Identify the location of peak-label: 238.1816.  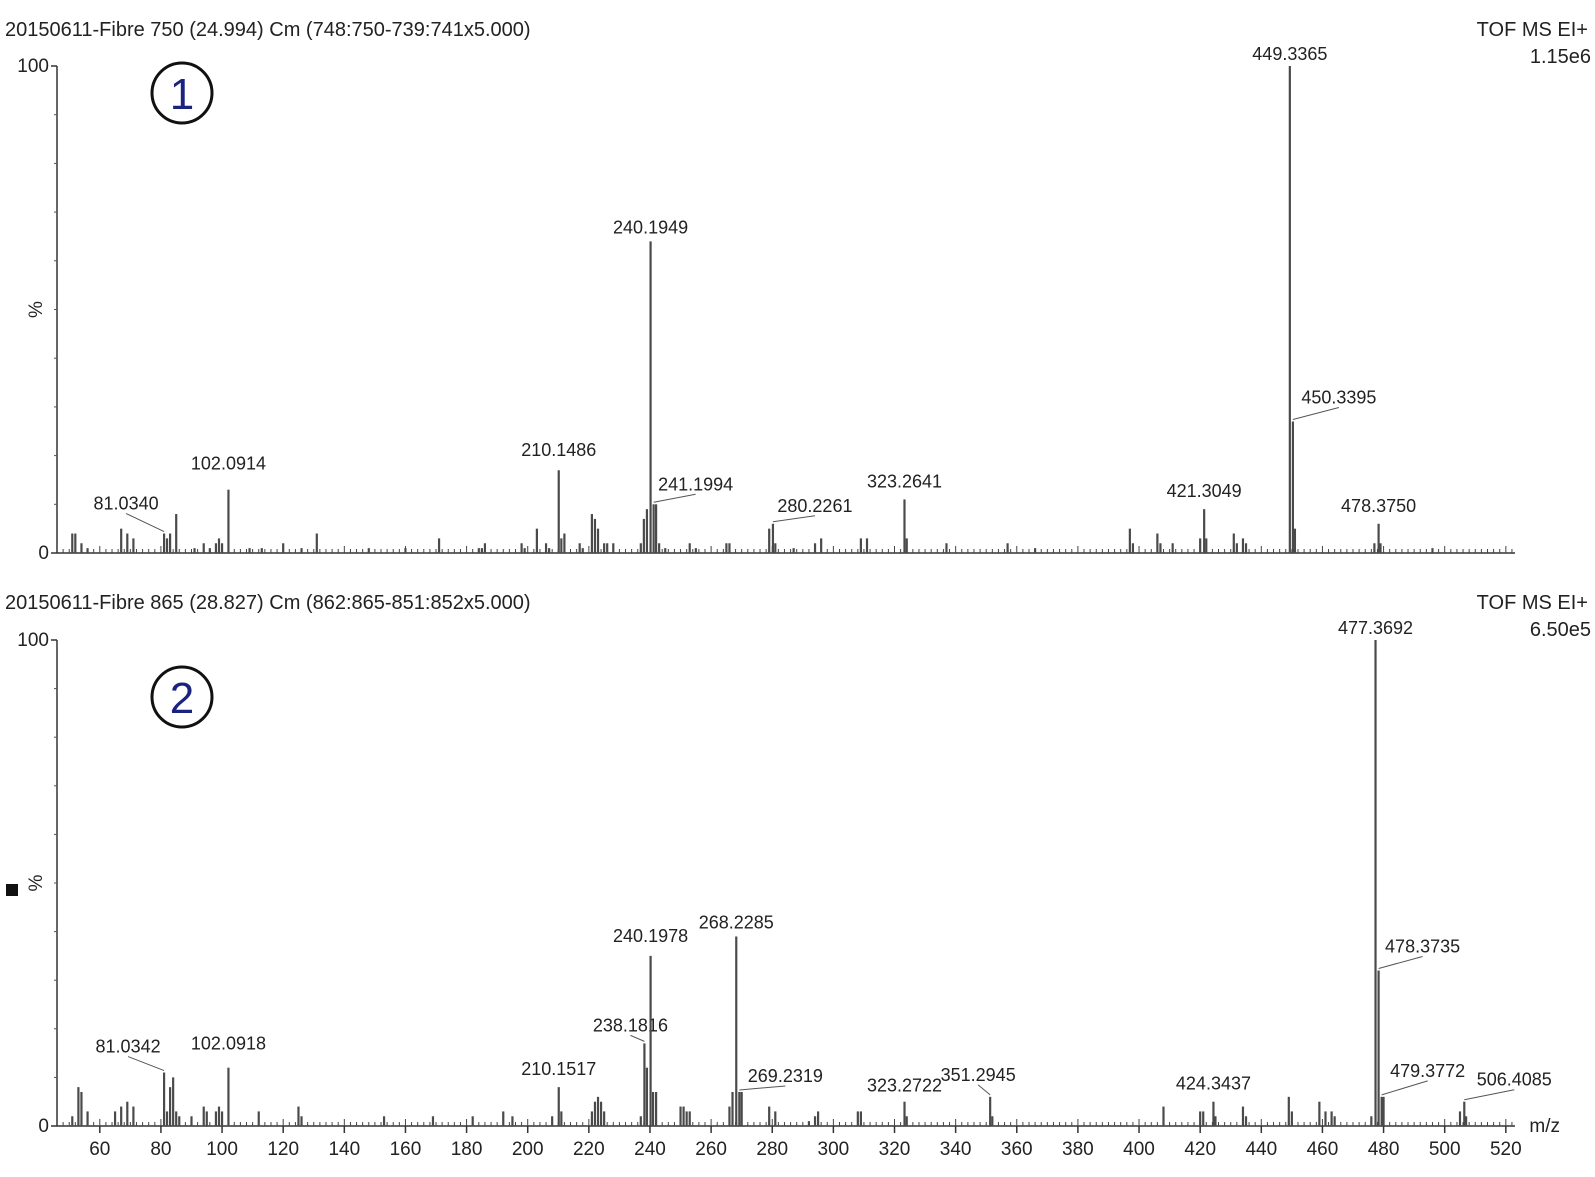
(630, 1025).